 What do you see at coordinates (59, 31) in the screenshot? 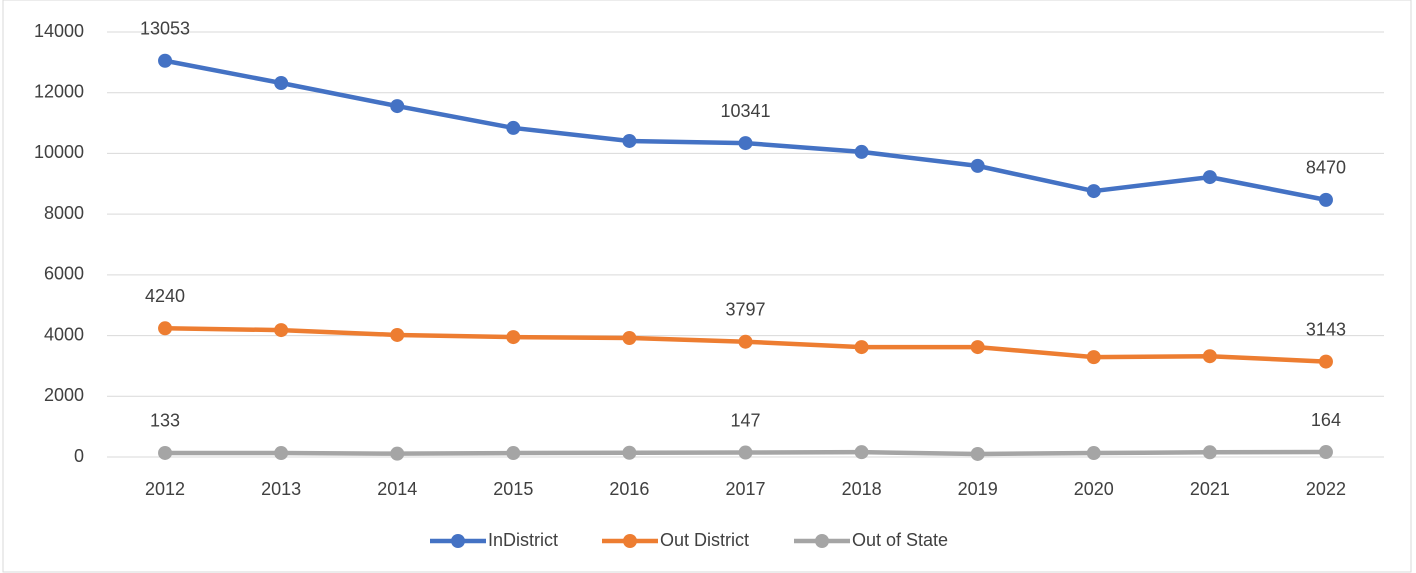
I see `y-tick-label: 14000` at bounding box center [59, 31].